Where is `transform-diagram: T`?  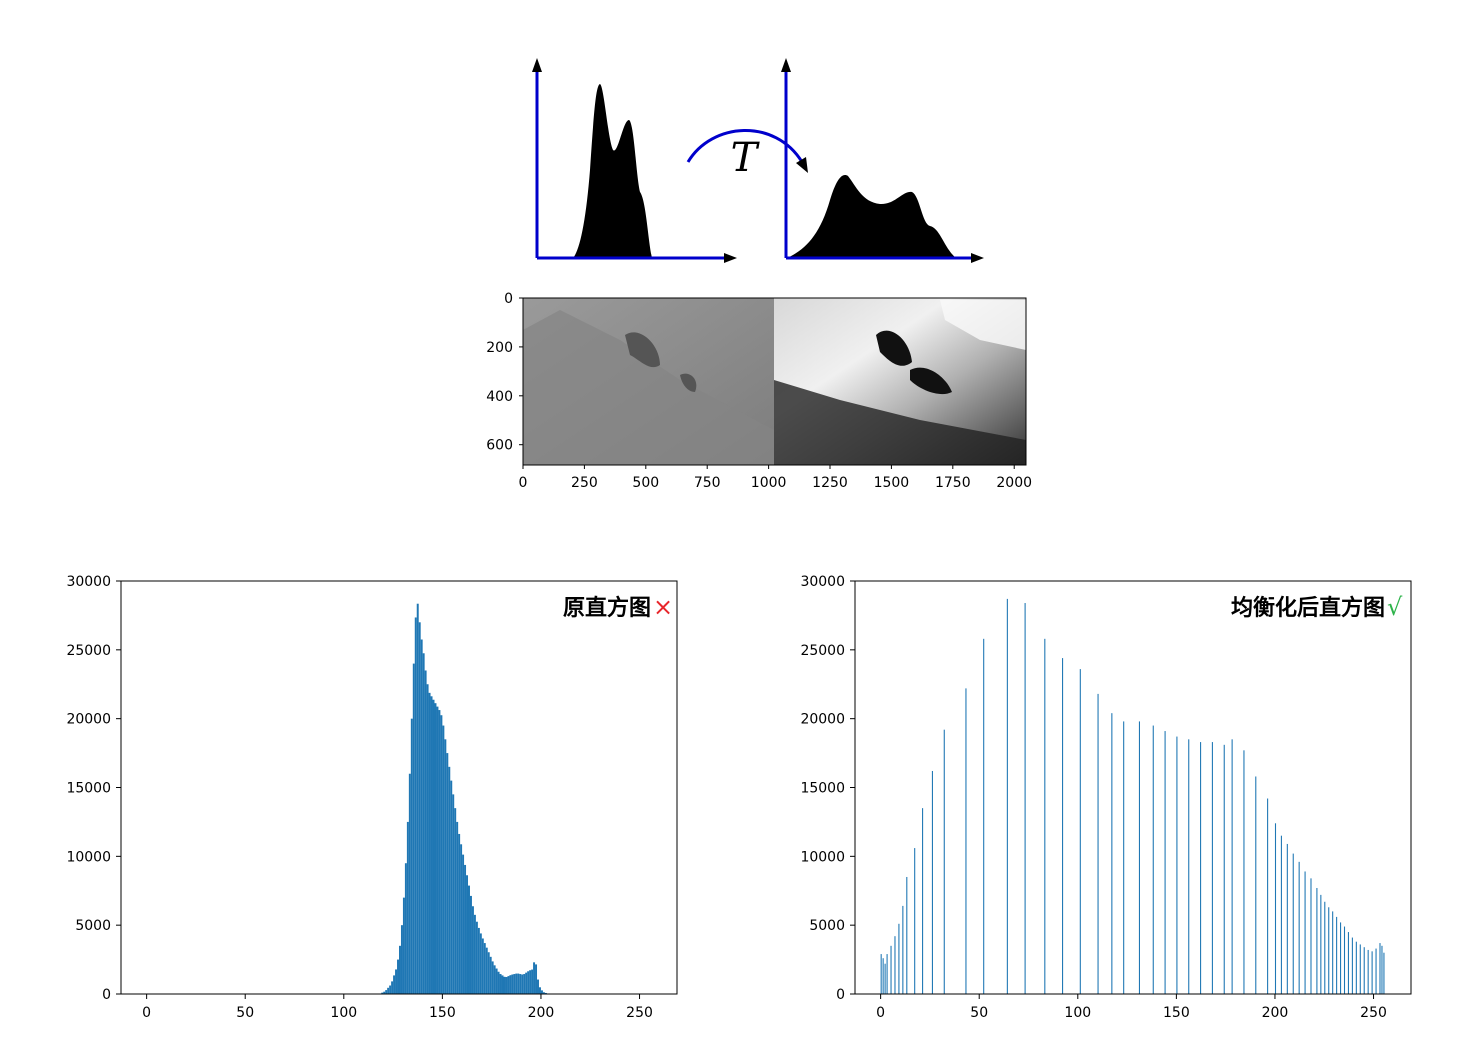
transform-diagram: T is located at coordinates (758, 160).